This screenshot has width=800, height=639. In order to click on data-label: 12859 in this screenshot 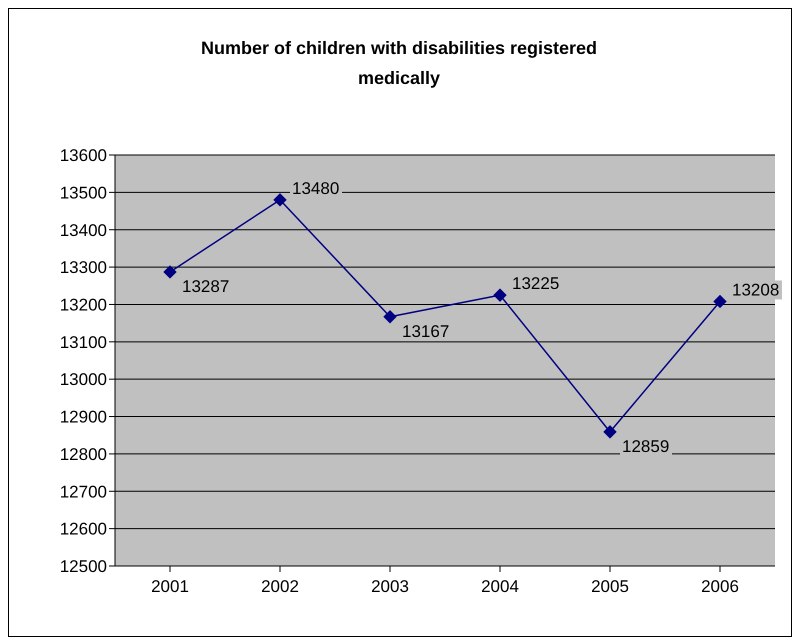, I will do `click(646, 446)`.